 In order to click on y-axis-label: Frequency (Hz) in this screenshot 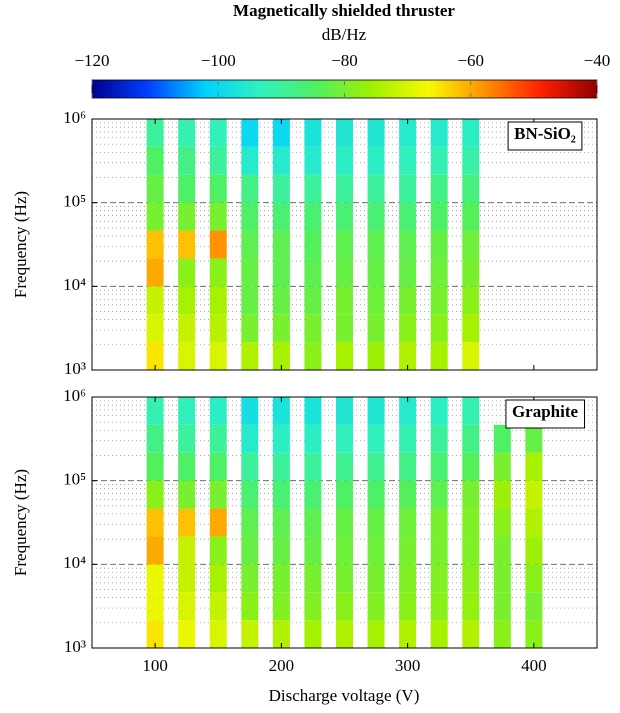, I will do `click(20, 522)`.